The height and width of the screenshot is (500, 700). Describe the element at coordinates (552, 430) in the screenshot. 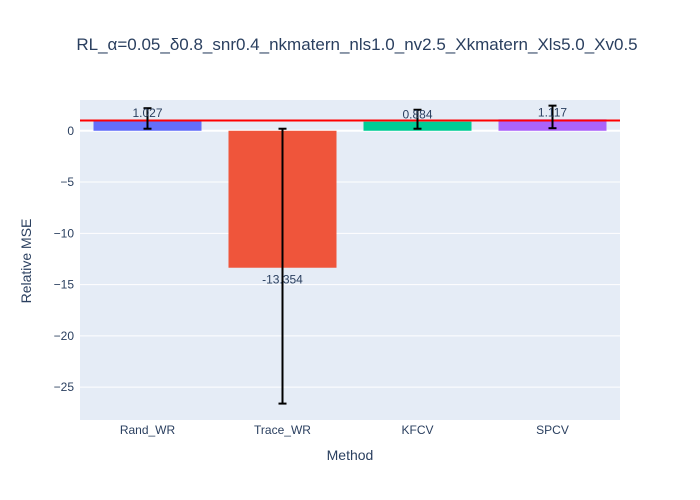

I see `x-tick-label: SPCV` at that location.